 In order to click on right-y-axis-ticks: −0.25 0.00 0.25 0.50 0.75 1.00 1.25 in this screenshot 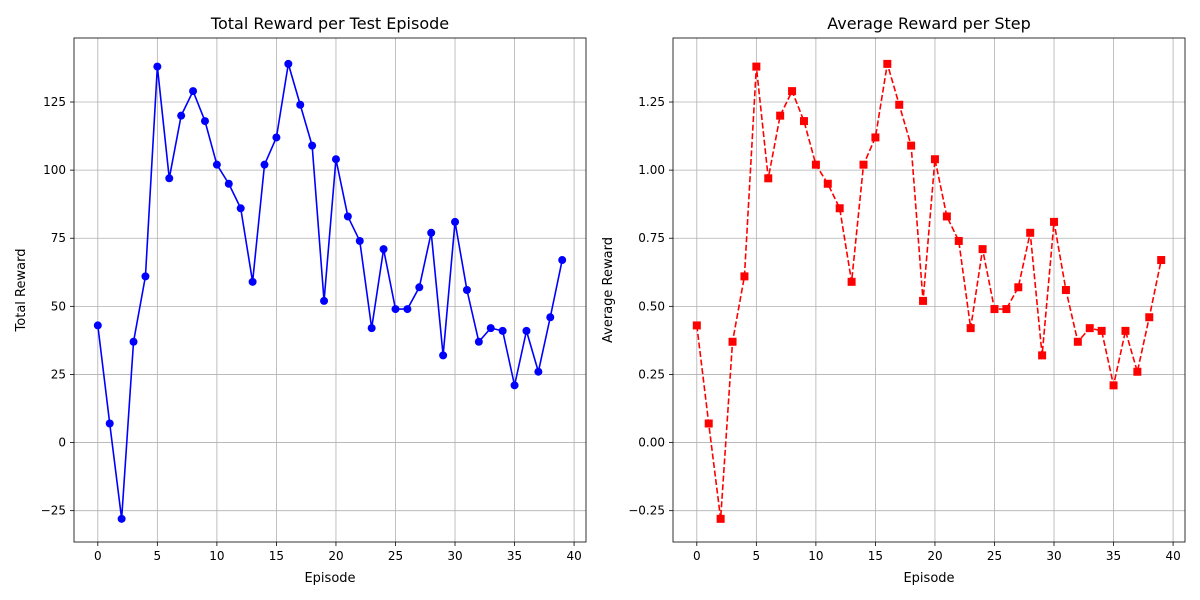, I will do `click(650, 306)`.